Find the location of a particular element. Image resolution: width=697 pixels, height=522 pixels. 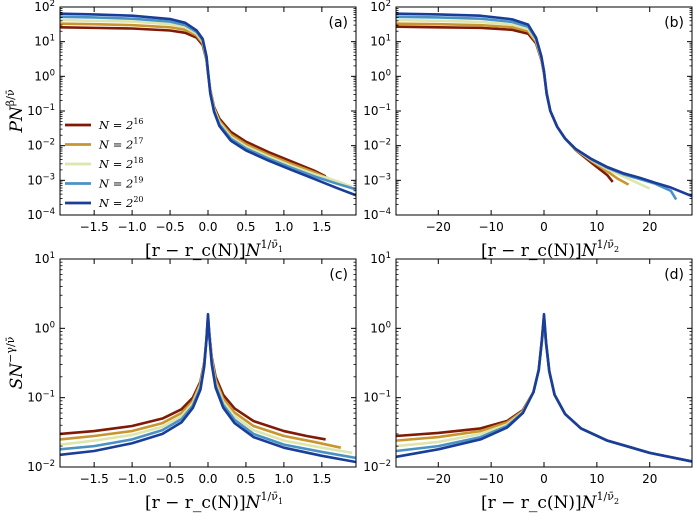

panel-label: (d) is located at coordinates (674, 275).